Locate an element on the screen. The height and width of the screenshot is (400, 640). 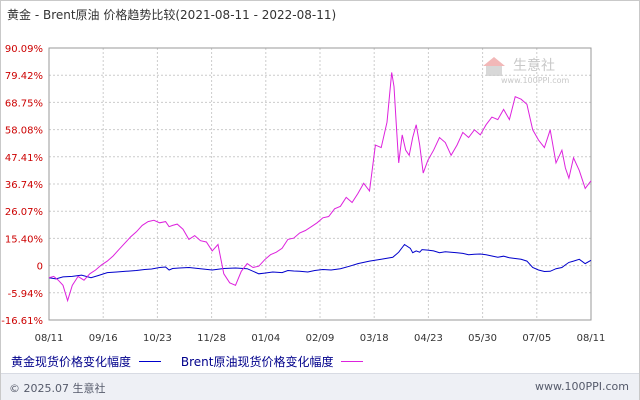
x-tick-label: 02/09 is located at coordinates (320, 338).